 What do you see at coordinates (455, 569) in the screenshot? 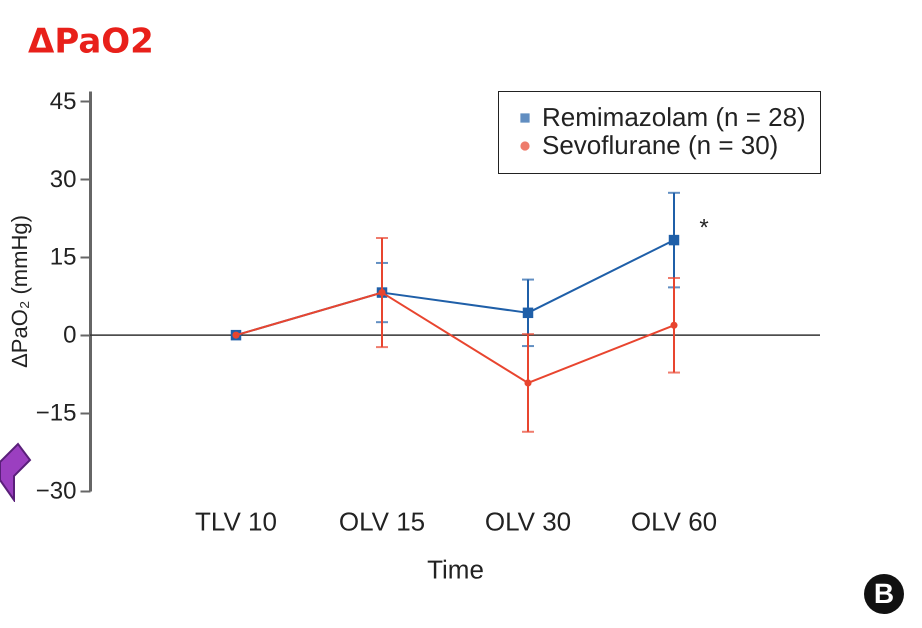
I see `x-axis-title: Time` at bounding box center [455, 569].